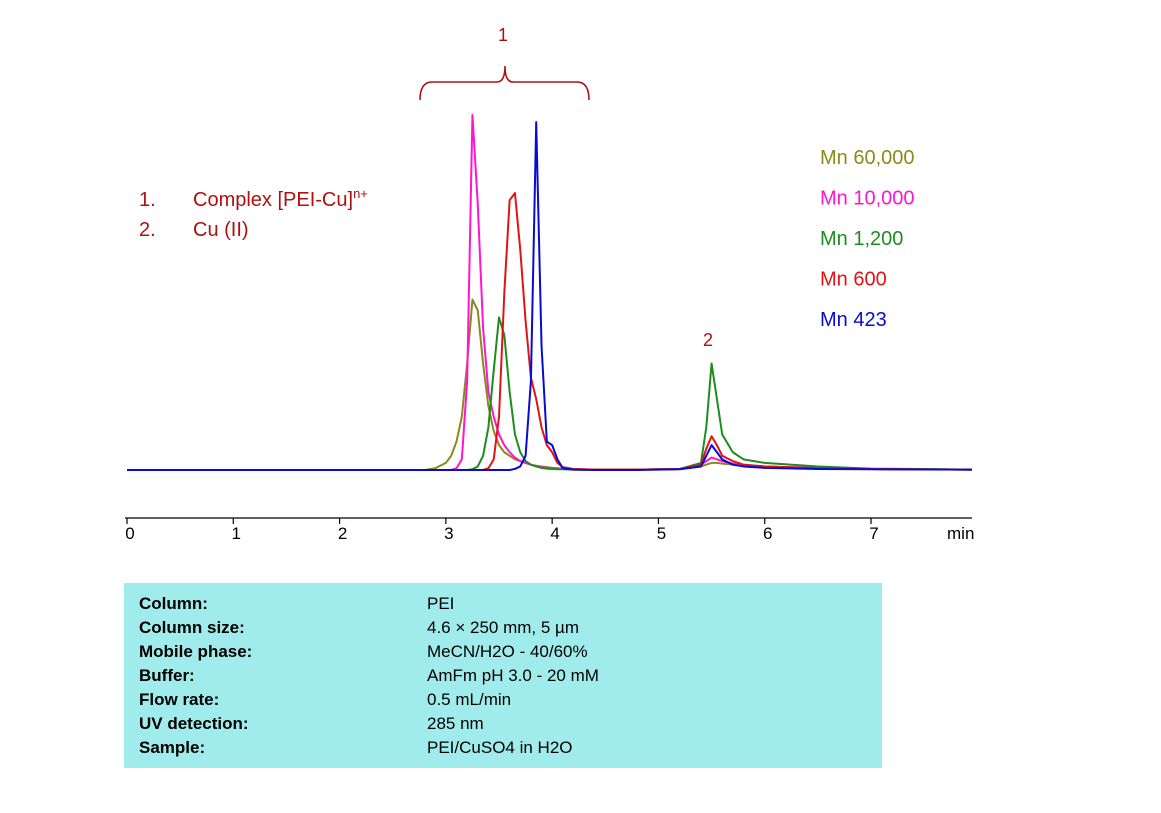  Describe the element at coordinates (236, 533) in the screenshot. I see `x-tick-label: 1` at that location.